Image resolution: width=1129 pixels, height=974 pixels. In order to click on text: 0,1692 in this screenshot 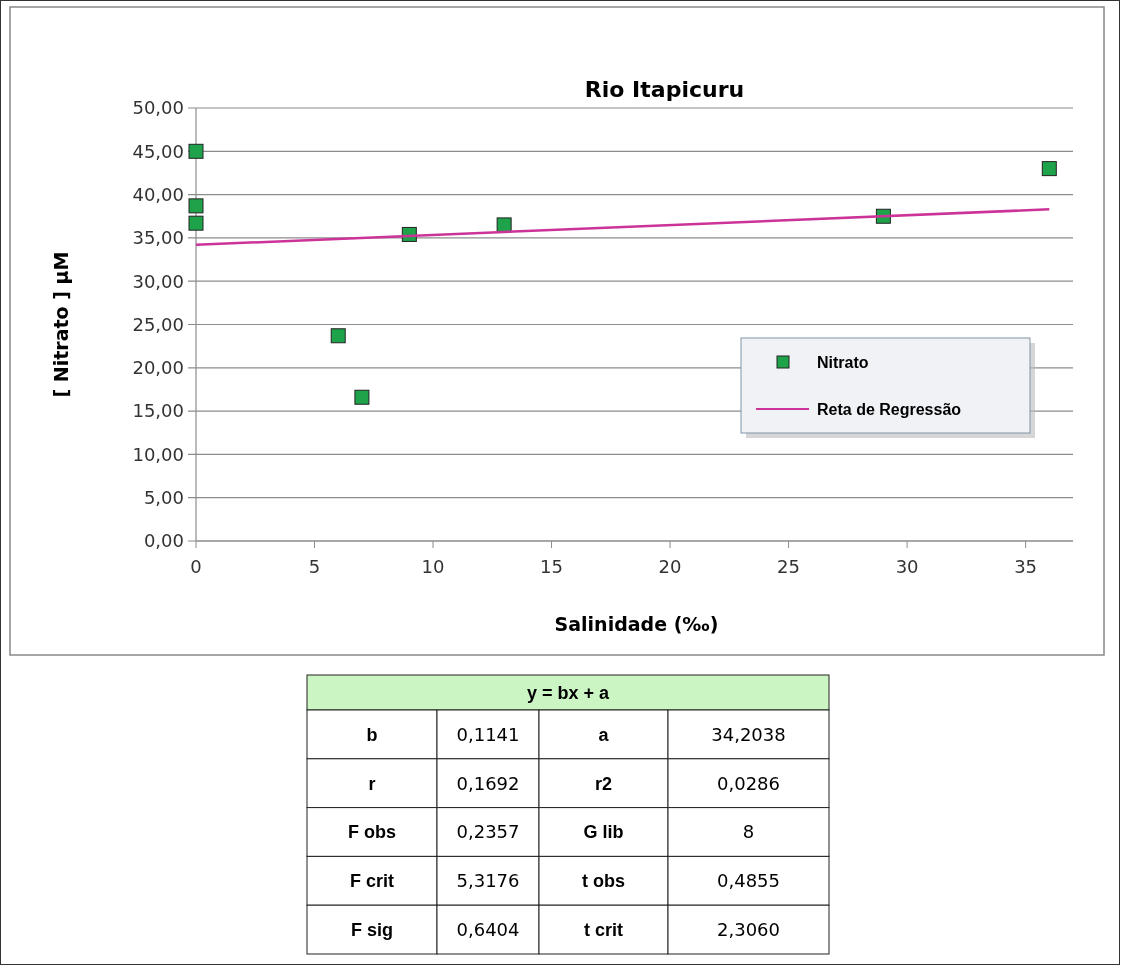, I will do `click(488, 783)`.